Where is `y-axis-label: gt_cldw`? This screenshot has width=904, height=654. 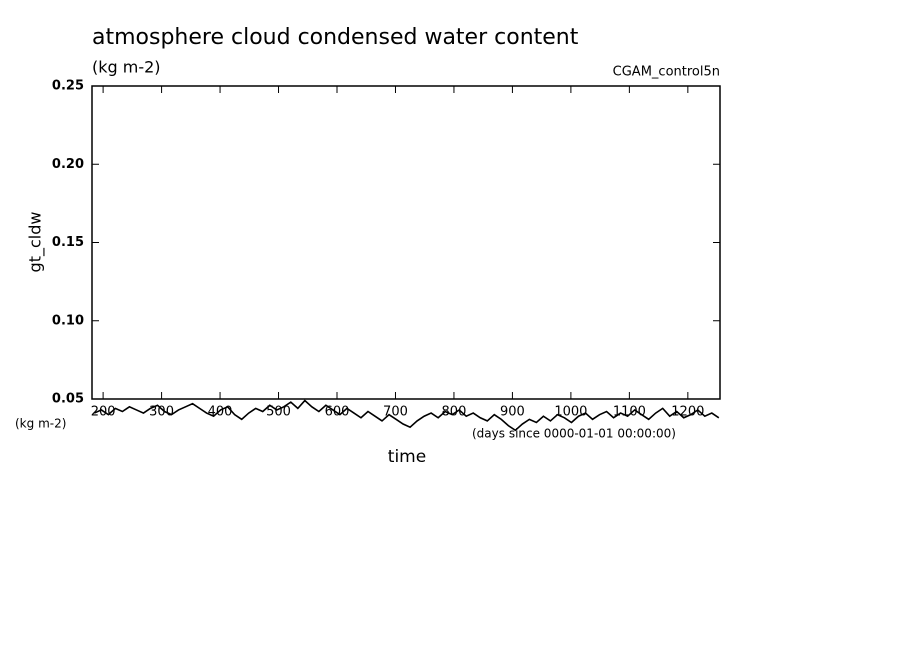
y-axis-label: gt_cldw is located at coordinates (36, 242).